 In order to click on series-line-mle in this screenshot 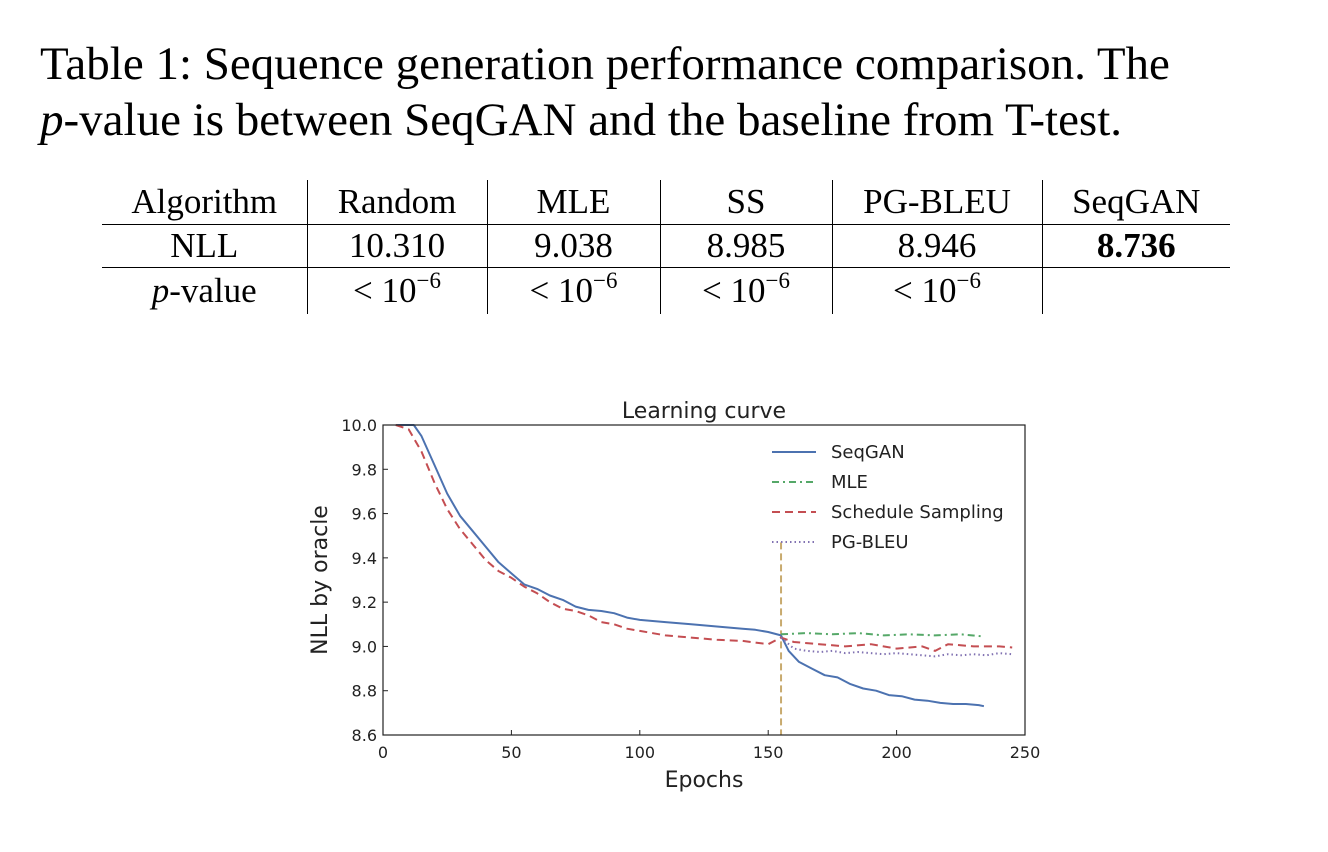, I will do `click(882, 635)`.